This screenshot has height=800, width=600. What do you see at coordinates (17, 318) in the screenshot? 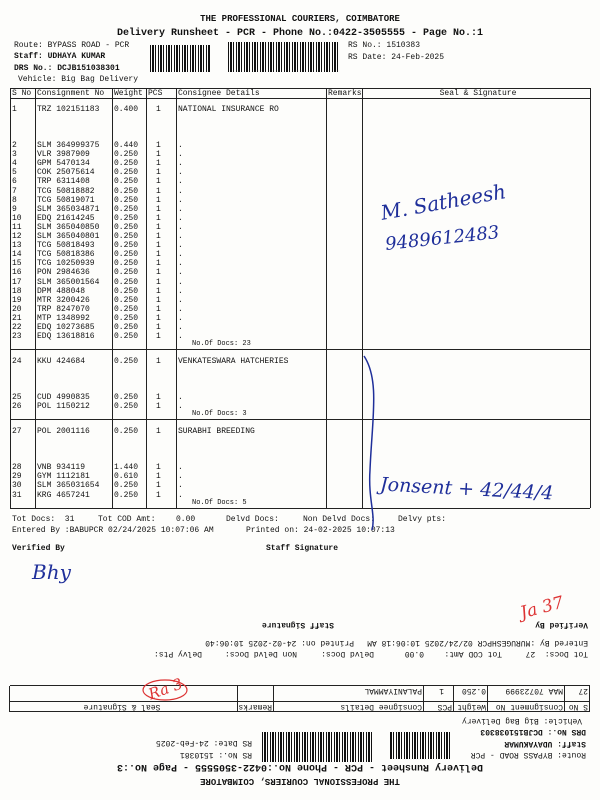
I see `s-no: 21` at bounding box center [17, 318].